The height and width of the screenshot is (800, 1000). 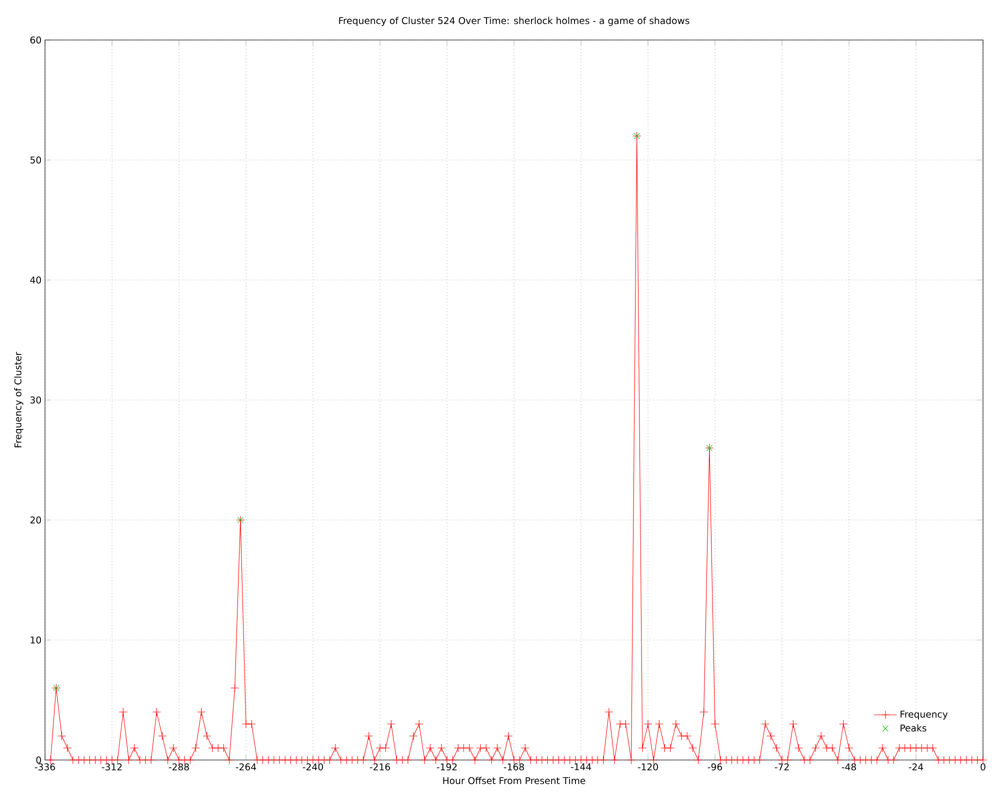 I want to click on x-tick-label: -216, so click(x=380, y=766).